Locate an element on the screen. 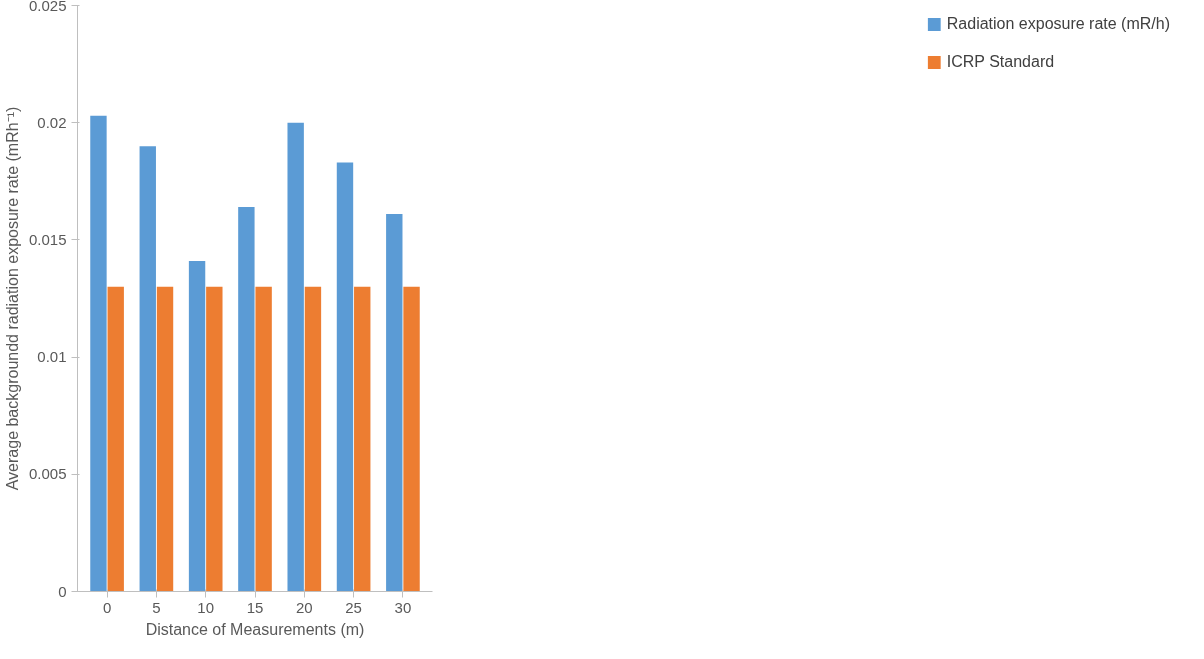  y-tick-label: 0 is located at coordinates (62, 591).